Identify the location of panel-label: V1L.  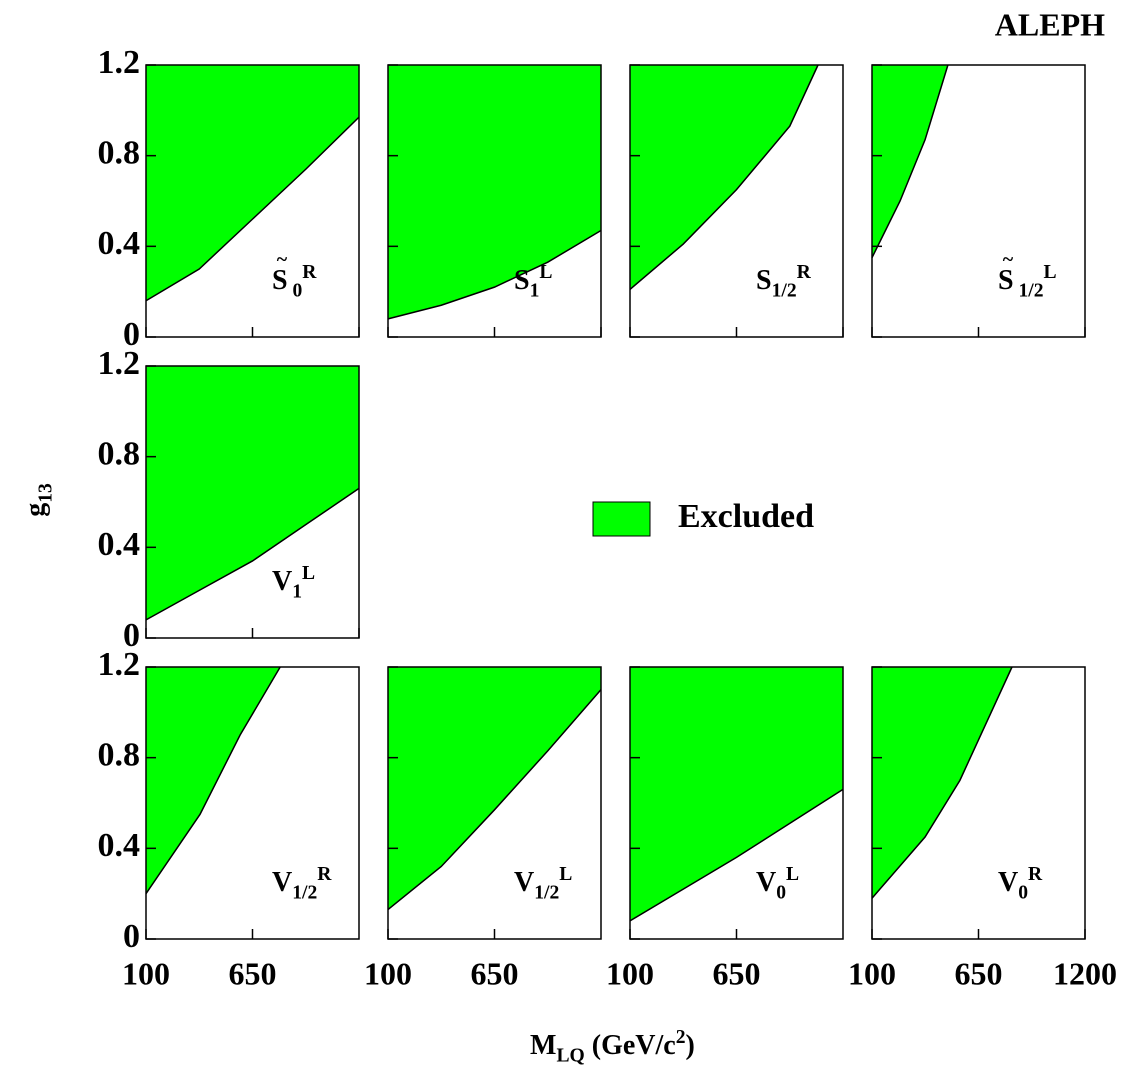
(293, 582).